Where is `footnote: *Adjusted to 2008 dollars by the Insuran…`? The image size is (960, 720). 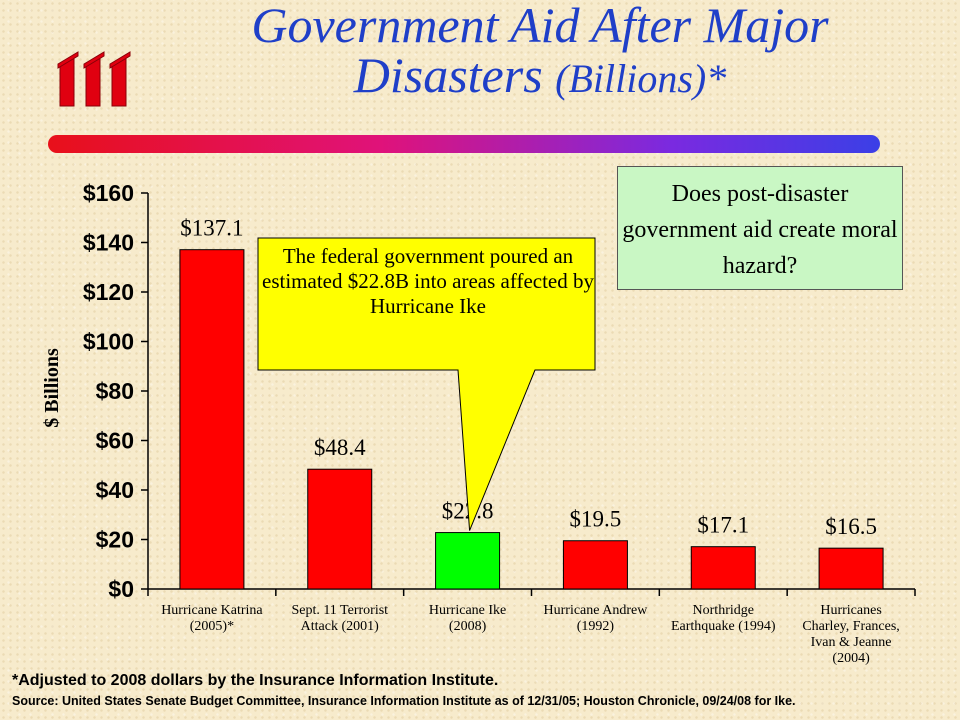 footnote: *Adjusted to 2008 dollars by the Insuran… is located at coordinates (255, 680).